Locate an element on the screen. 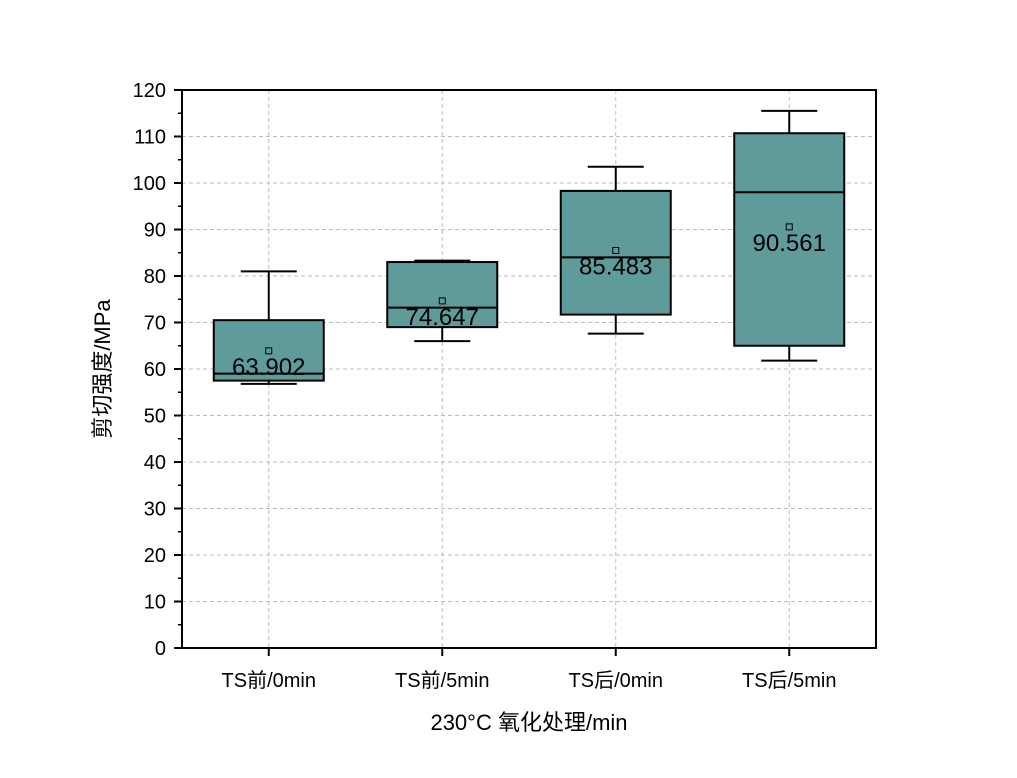 Image resolution: width=1017 pixels, height=778 pixels. x-tick-label: TS前/0min is located at coordinates (269, 680).